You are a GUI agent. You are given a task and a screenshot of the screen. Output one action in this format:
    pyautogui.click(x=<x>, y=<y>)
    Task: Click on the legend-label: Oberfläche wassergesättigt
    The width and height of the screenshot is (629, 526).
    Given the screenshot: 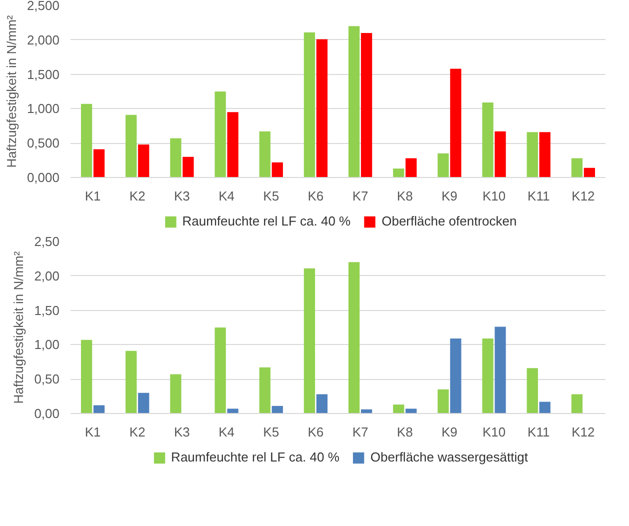 What is the action you would take?
    pyautogui.click(x=449, y=457)
    